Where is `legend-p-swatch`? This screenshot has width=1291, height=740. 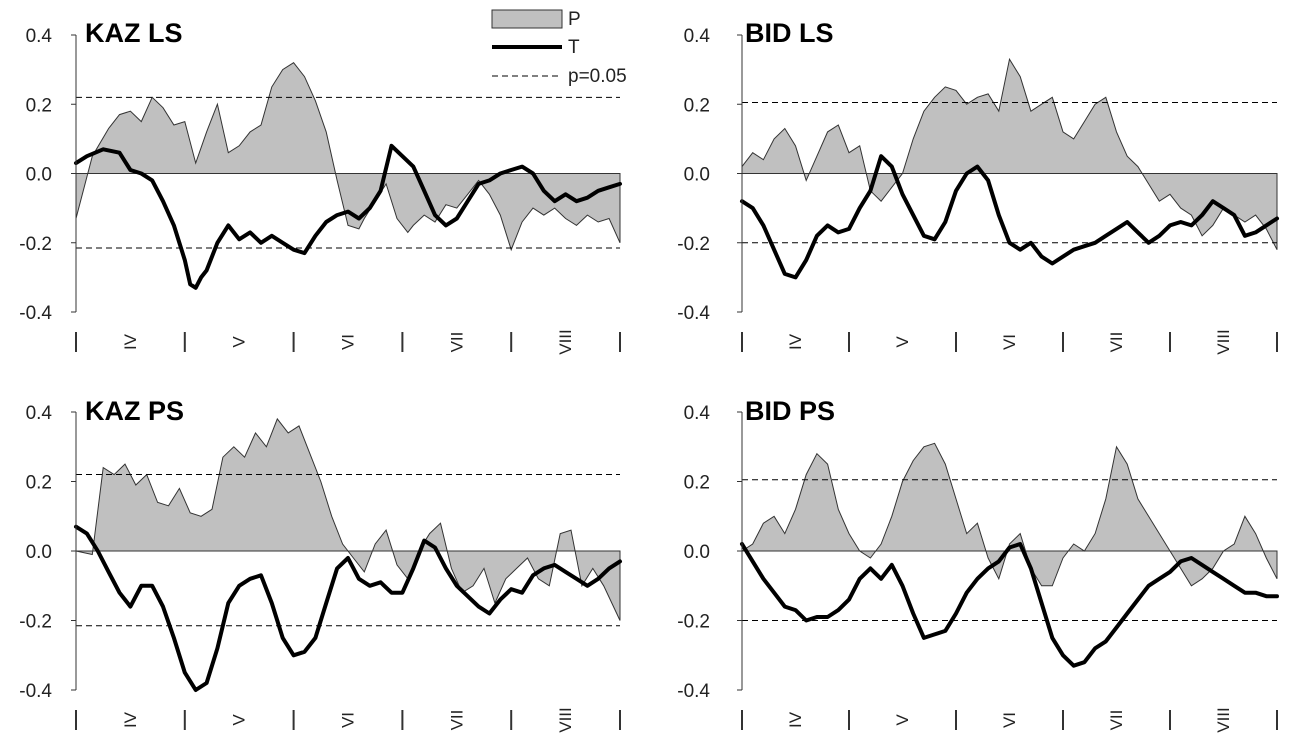
legend-p-swatch is located at coordinates (527, 19).